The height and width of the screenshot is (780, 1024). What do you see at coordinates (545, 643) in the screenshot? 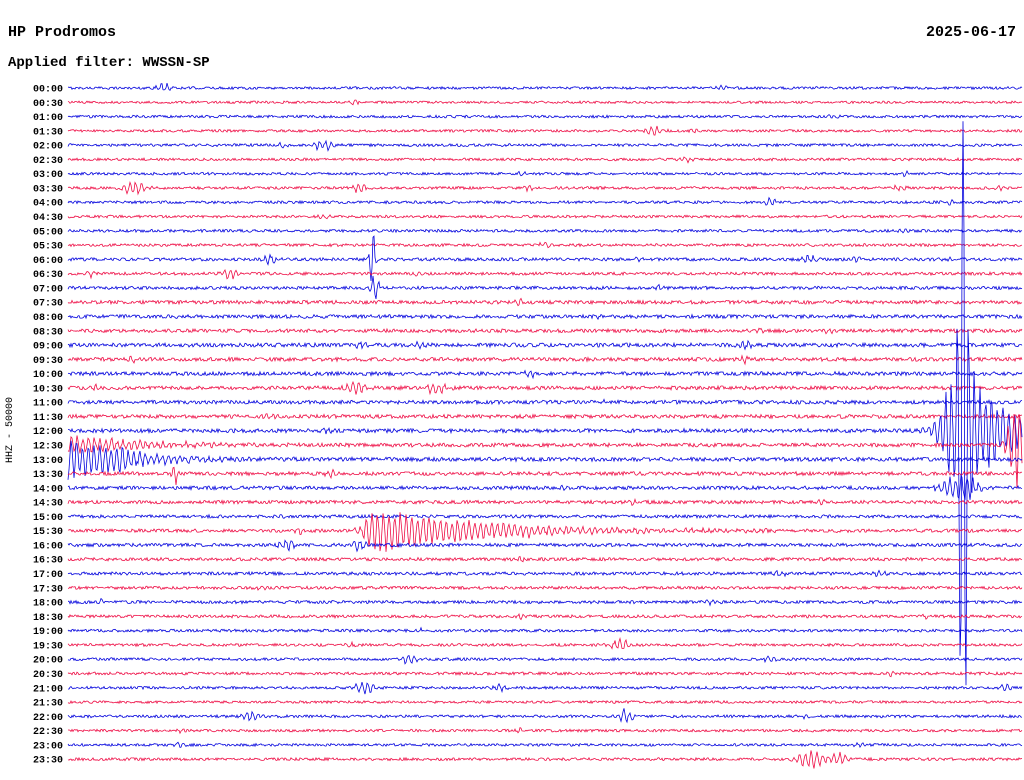
I see `trace-19:30` at bounding box center [545, 643].